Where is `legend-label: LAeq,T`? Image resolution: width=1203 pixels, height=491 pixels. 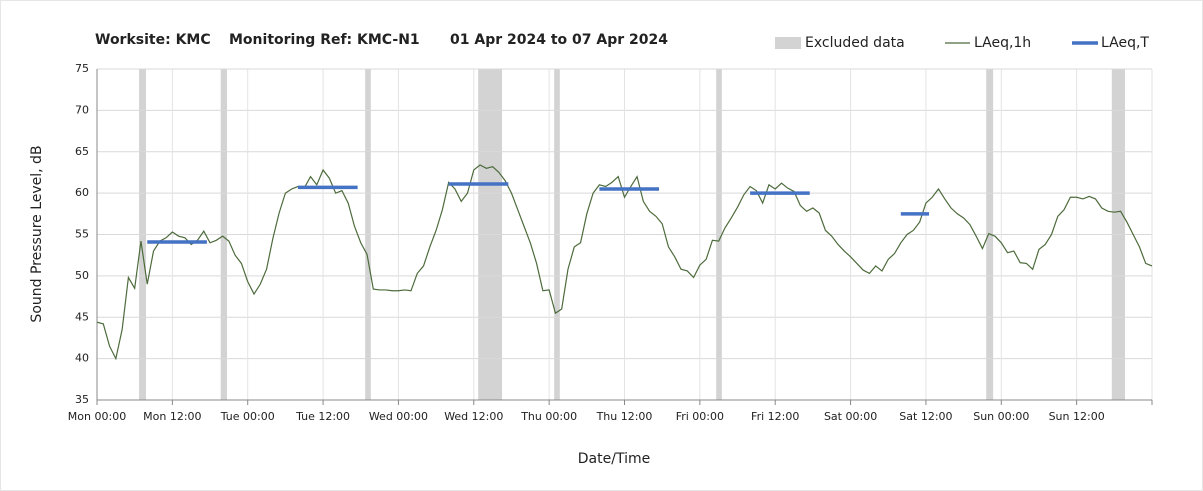
legend-label: LAeq,T is located at coordinates (1125, 43).